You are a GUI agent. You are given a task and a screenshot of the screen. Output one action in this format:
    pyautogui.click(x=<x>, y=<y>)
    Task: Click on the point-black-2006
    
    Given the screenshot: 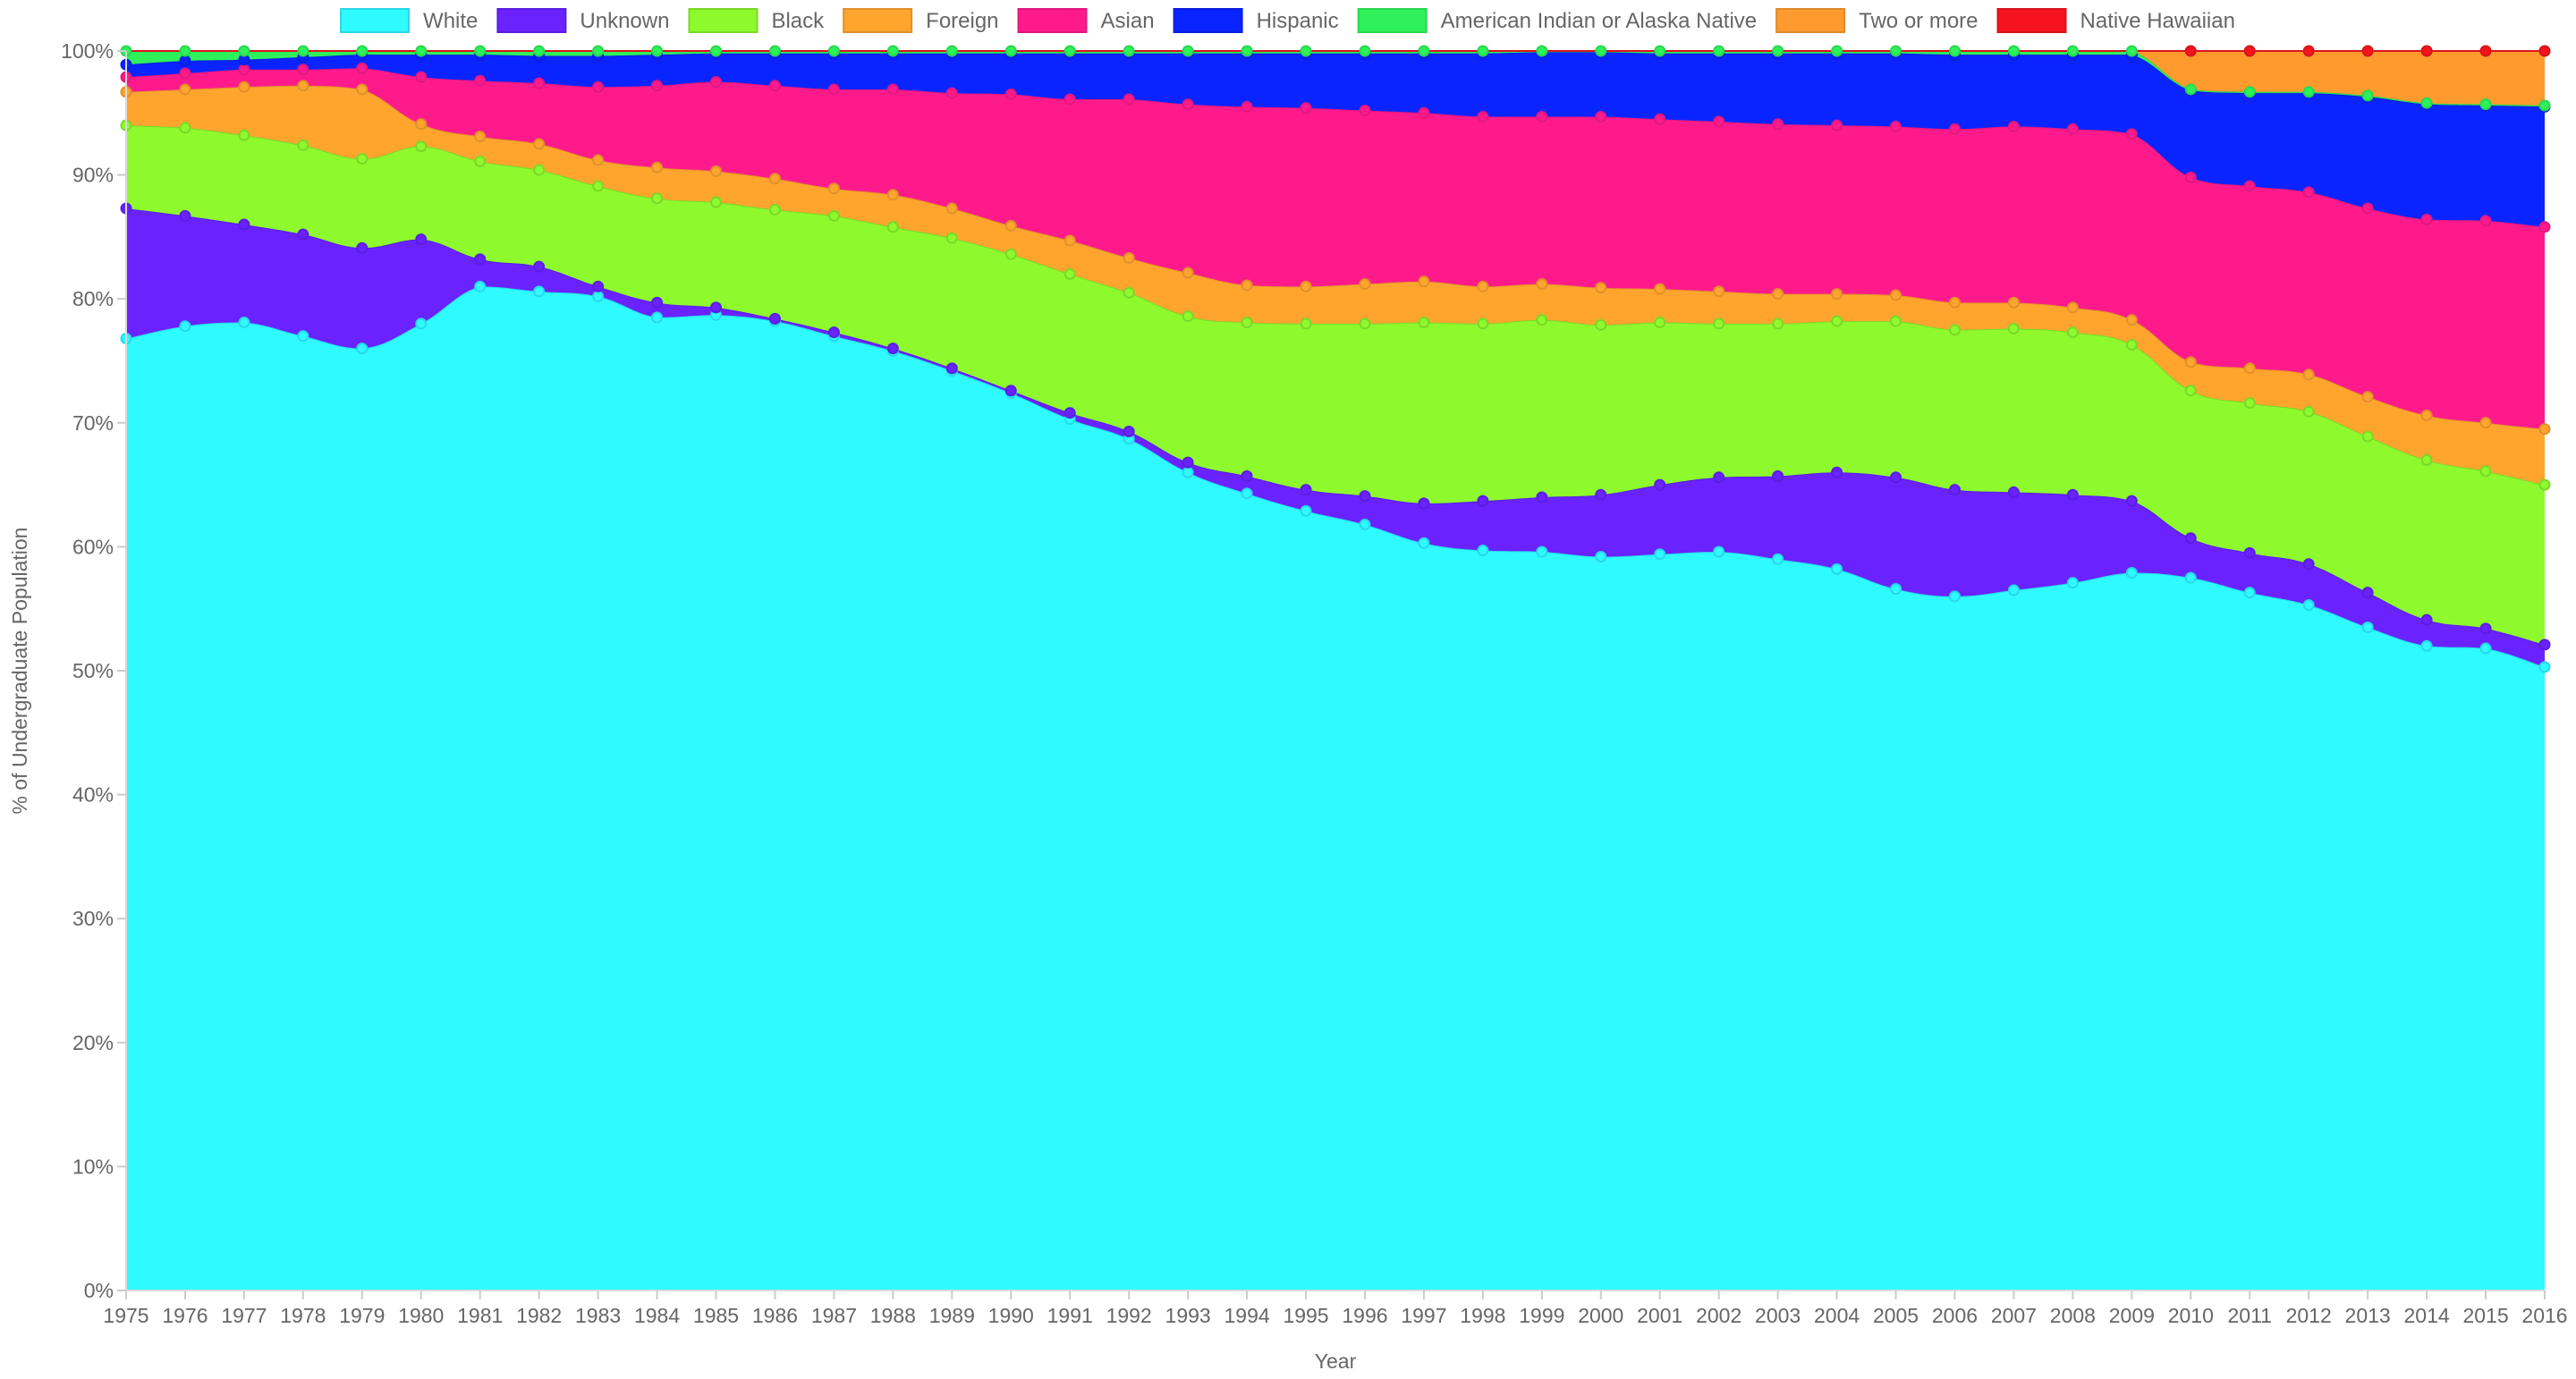 What is the action you would take?
    pyautogui.click(x=1954, y=330)
    